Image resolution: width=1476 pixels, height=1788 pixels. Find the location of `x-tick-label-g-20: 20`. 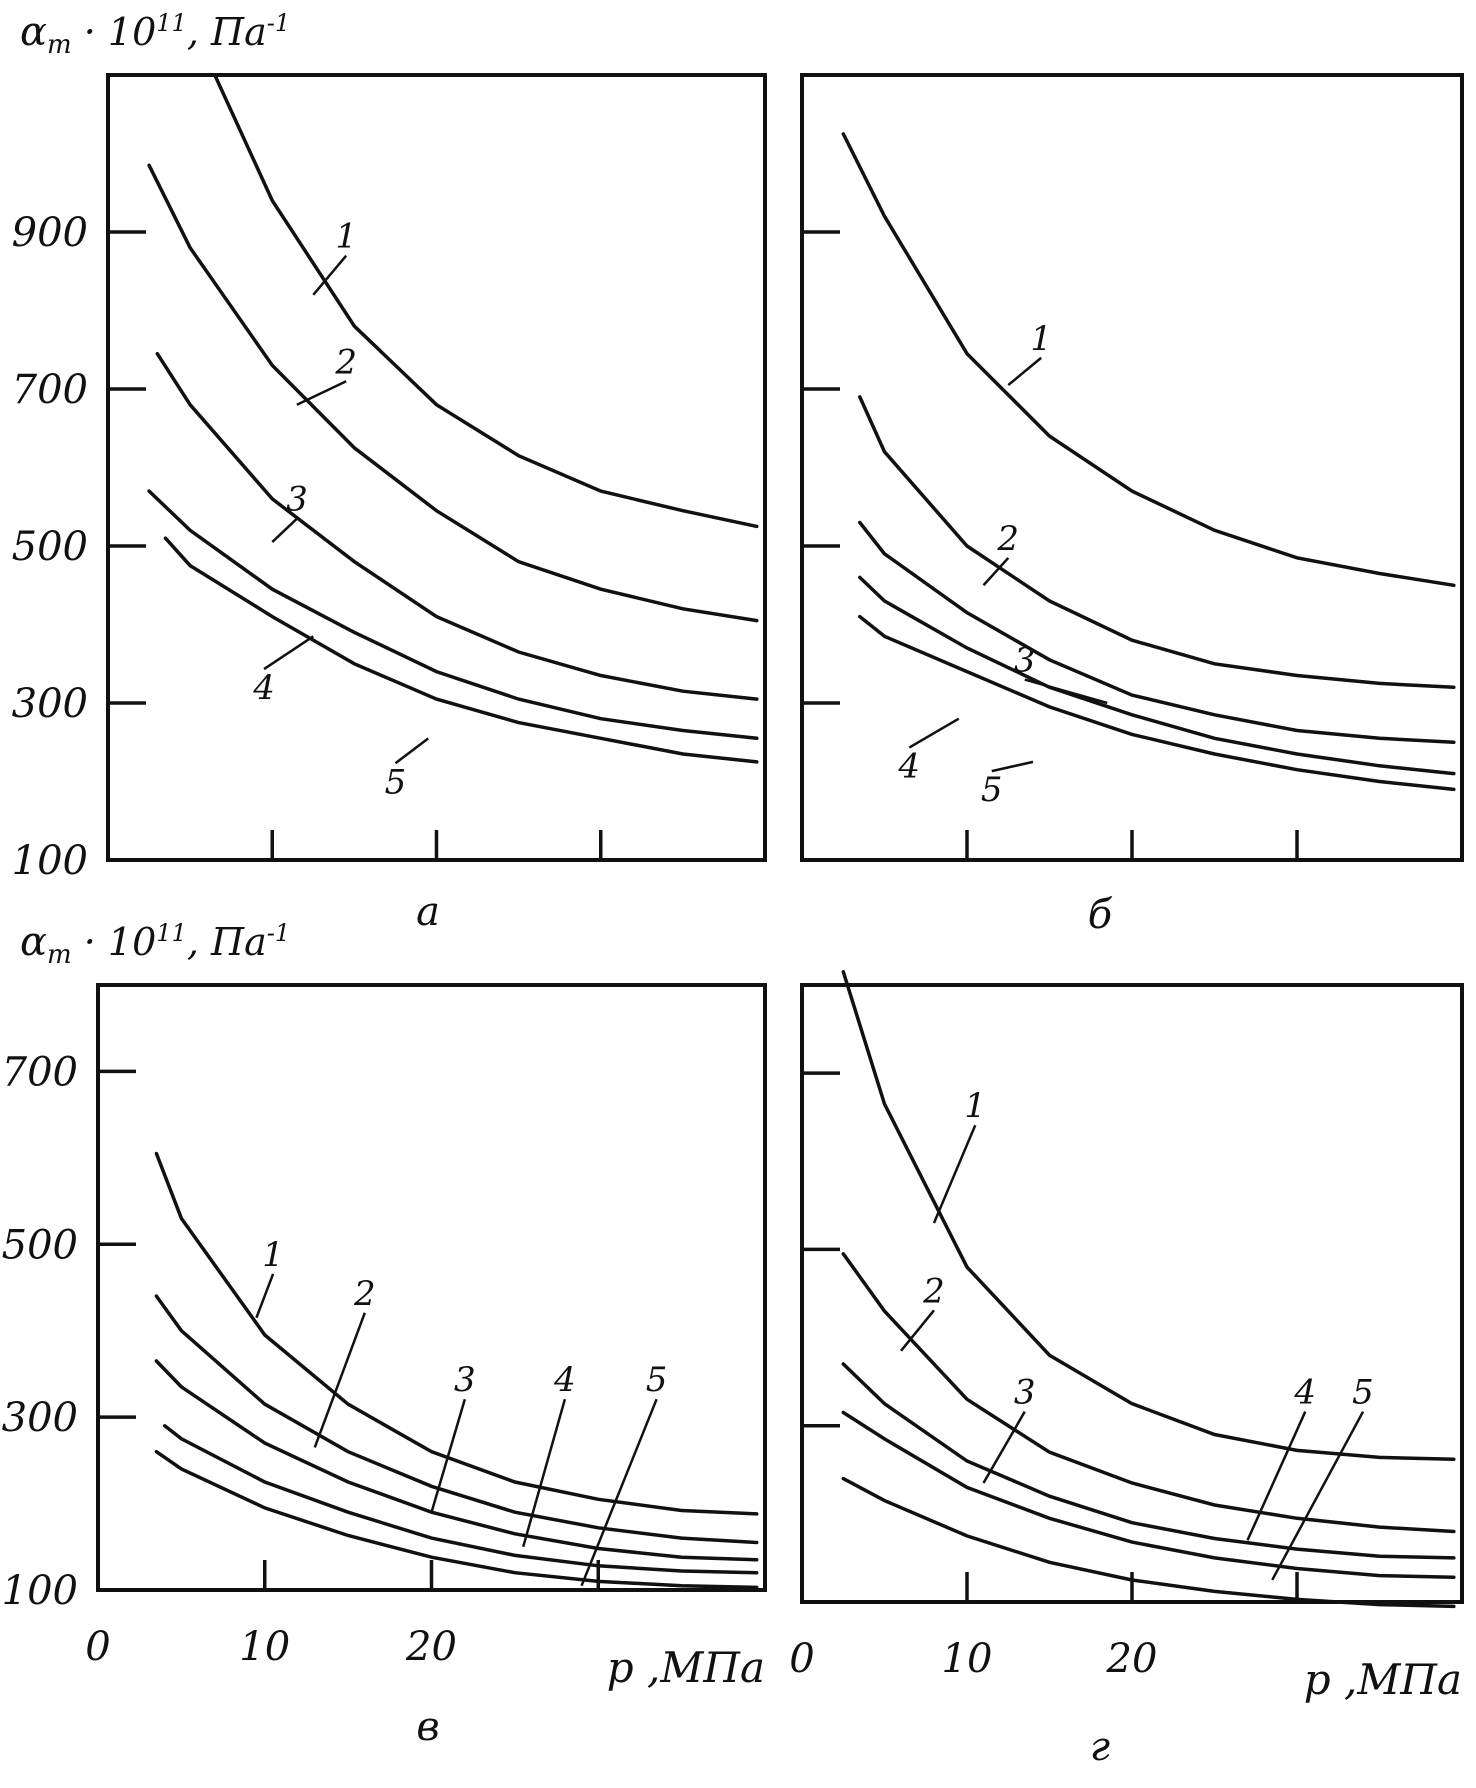

x-tick-label-g-20: 20 is located at coordinates (1132, 1659).